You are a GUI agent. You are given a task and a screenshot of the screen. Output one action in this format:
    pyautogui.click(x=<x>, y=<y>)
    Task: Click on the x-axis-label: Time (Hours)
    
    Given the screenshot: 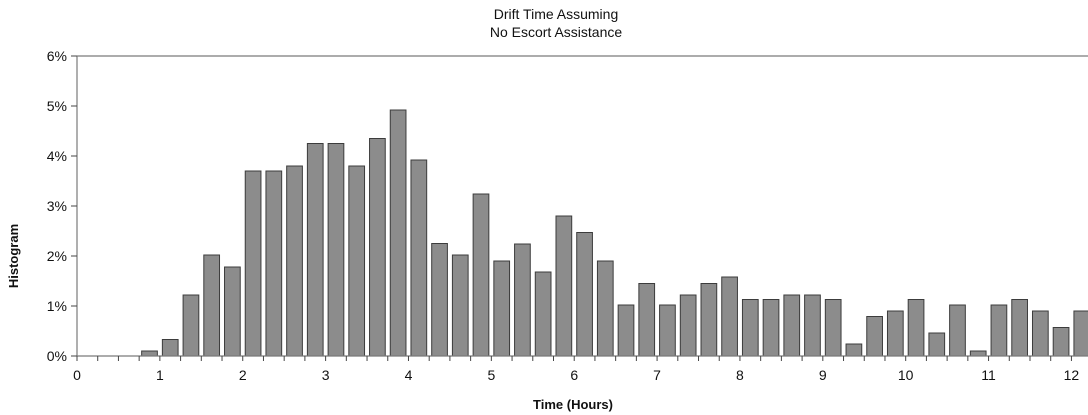 What is the action you would take?
    pyautogui.click(x=573, y=404)
    